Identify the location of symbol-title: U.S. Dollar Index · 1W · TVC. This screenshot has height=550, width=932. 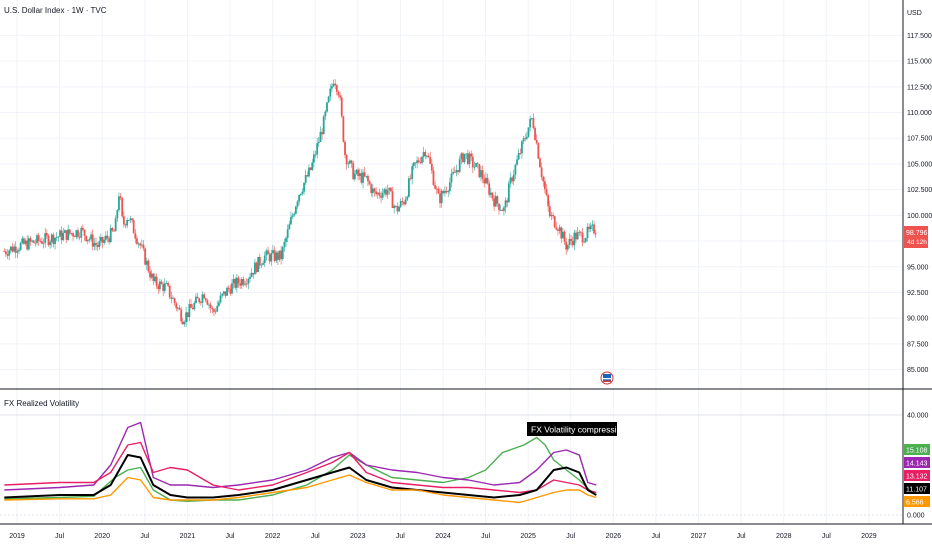
(55, 10).